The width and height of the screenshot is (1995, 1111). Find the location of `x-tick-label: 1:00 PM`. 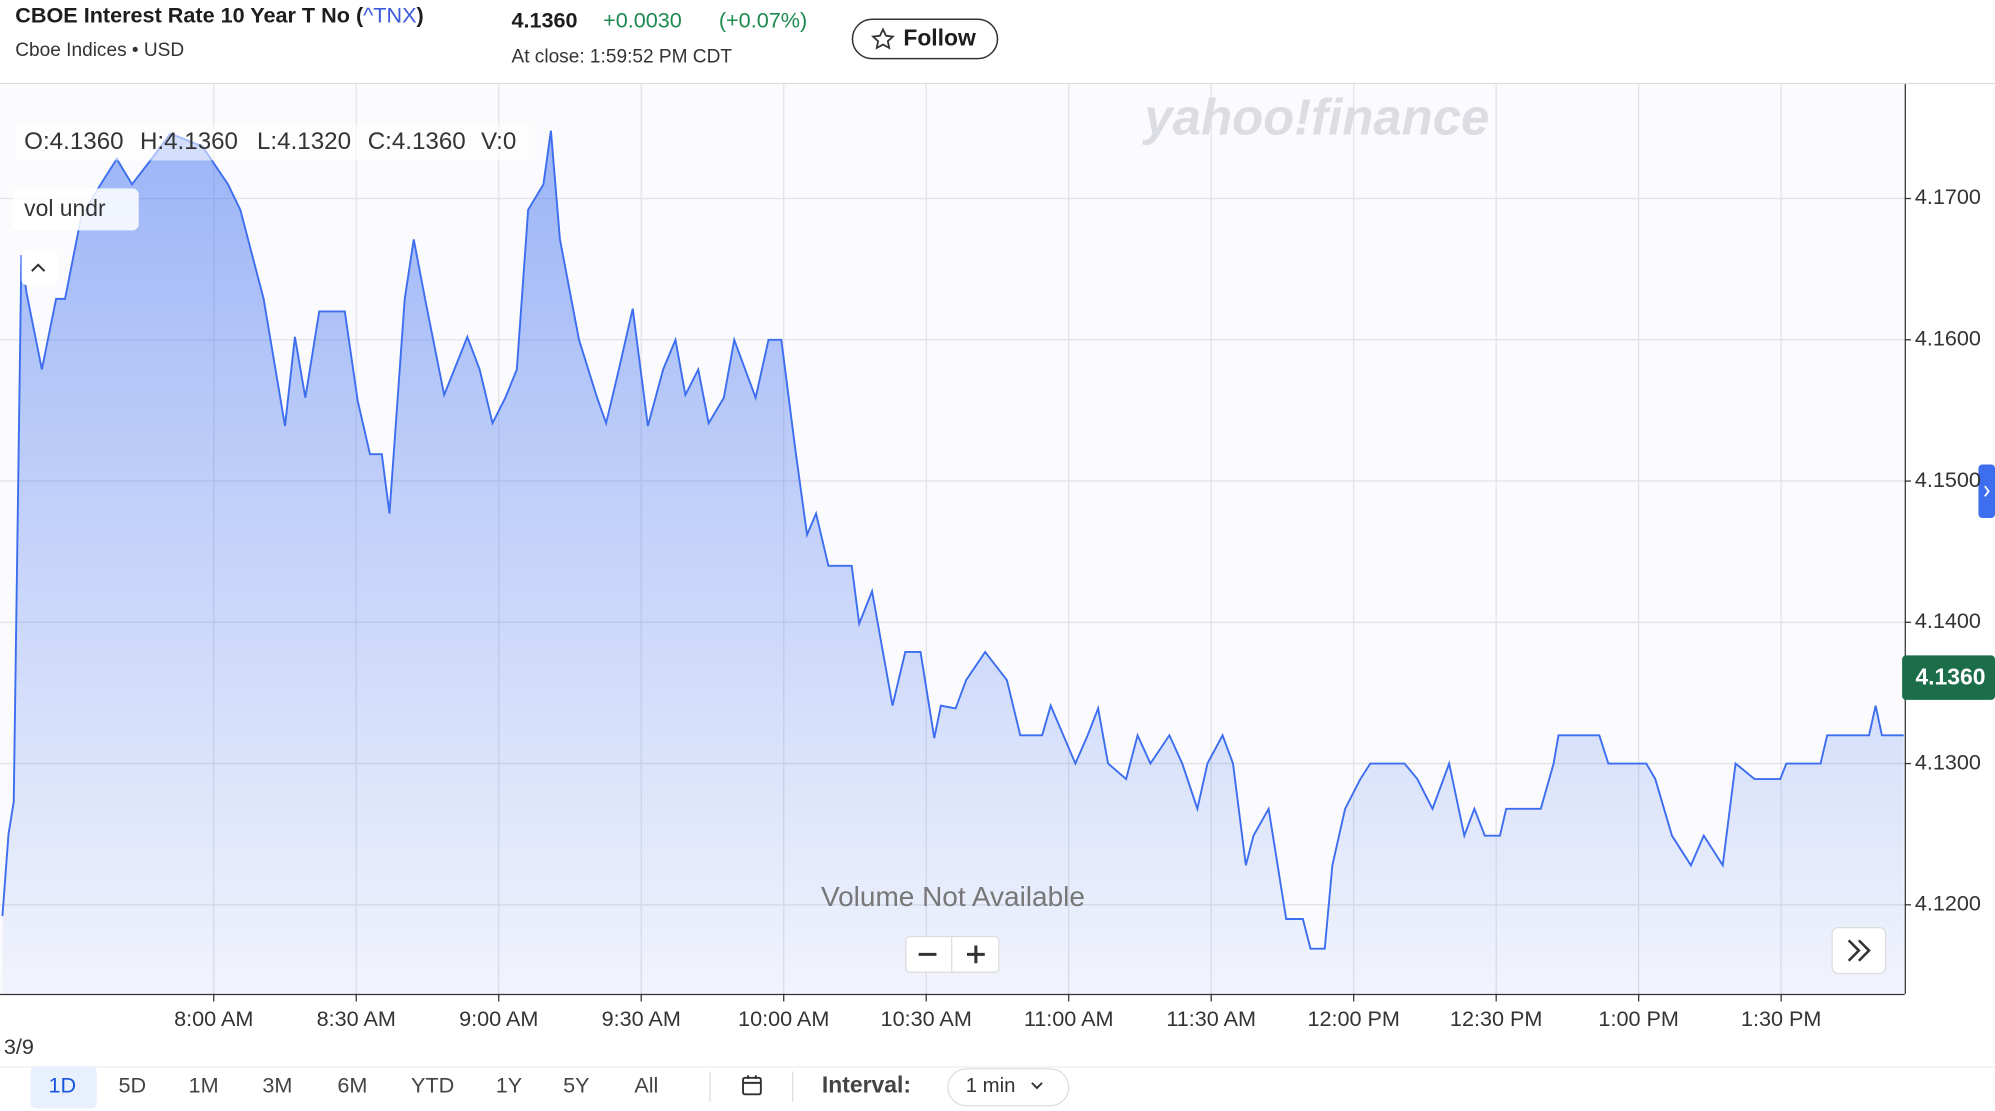

x-tick-label: 1:00 PM is located at coordinates (1638, 1018).